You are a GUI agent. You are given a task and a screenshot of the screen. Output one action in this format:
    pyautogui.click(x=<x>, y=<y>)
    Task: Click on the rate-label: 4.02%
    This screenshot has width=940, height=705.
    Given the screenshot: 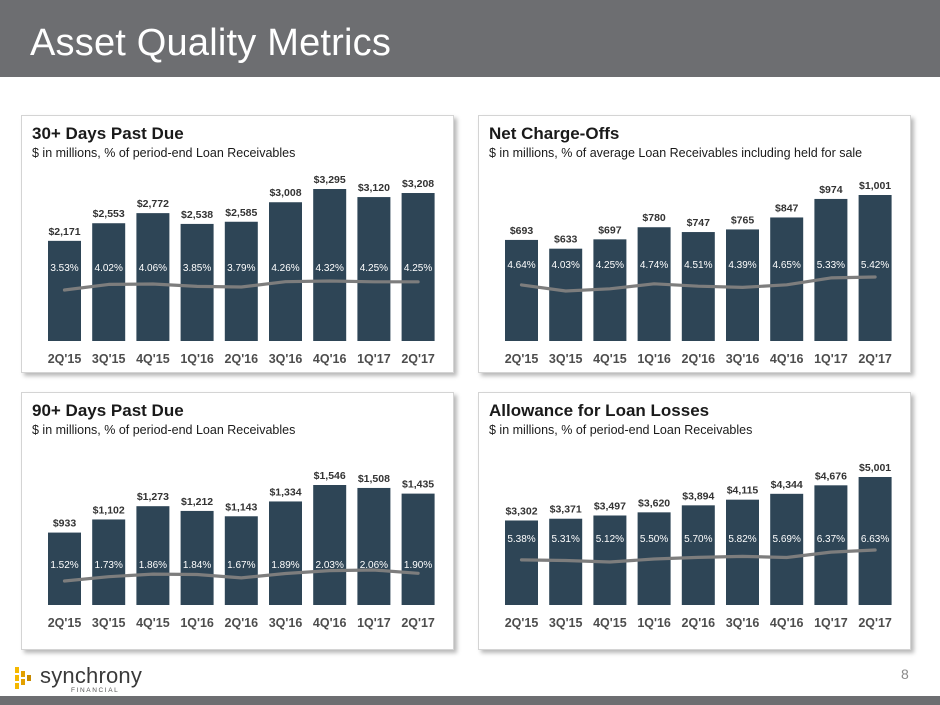 What is the action you would take?
    pyautogui.click(x=109, y=268)
    